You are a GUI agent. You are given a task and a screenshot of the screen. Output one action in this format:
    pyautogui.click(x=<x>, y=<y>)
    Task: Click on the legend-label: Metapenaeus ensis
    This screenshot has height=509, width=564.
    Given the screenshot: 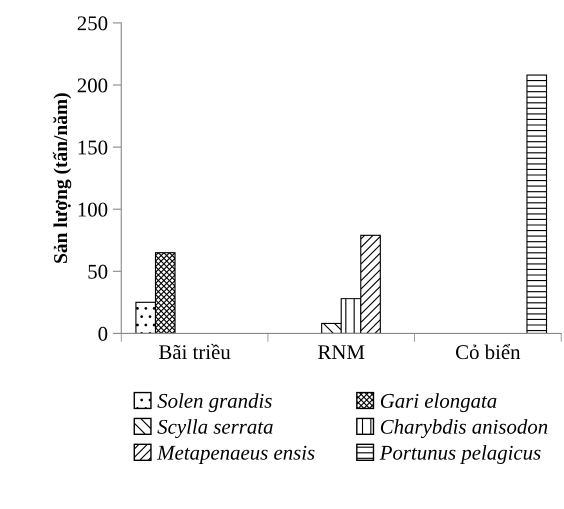 What is the action you would take?
    pyautogui.click(x=235, y=455)
    